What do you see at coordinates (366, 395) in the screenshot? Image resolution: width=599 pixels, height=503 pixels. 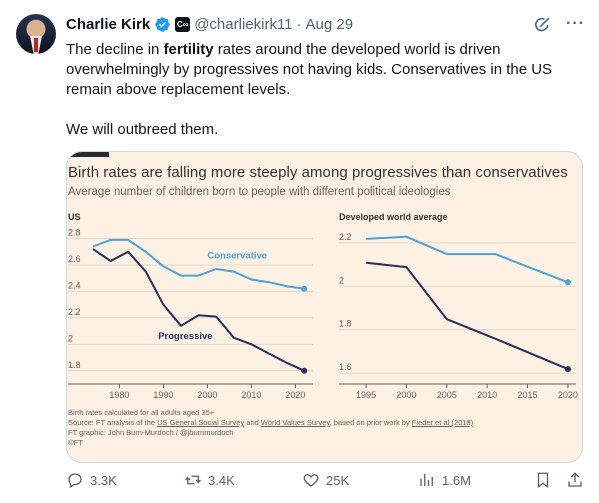 I see `x-tick-label: 1995` at bounding box center [366, 395].